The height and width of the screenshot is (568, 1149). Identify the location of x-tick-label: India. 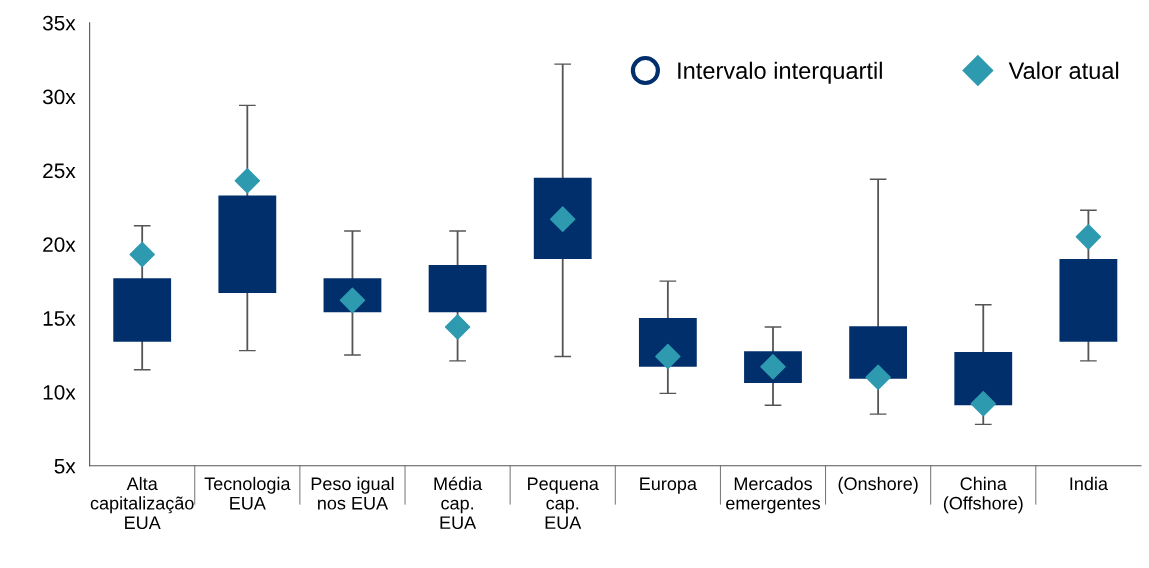
(1089, 483).